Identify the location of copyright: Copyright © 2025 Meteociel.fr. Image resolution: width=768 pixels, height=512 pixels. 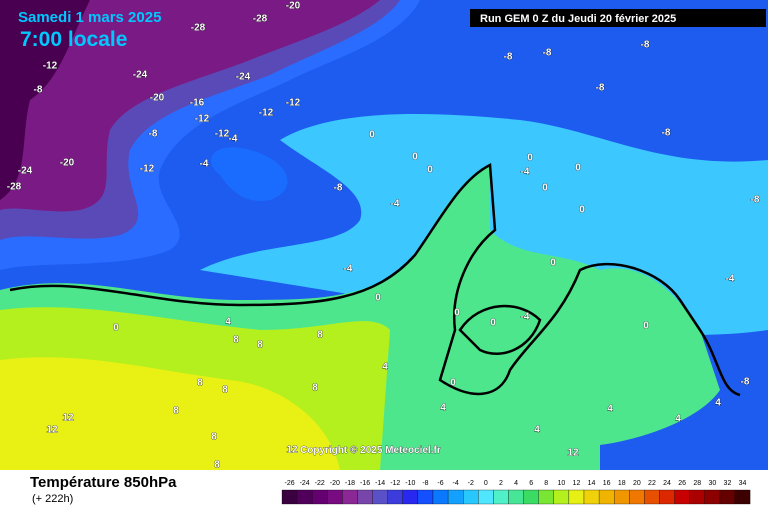
(370, 450).